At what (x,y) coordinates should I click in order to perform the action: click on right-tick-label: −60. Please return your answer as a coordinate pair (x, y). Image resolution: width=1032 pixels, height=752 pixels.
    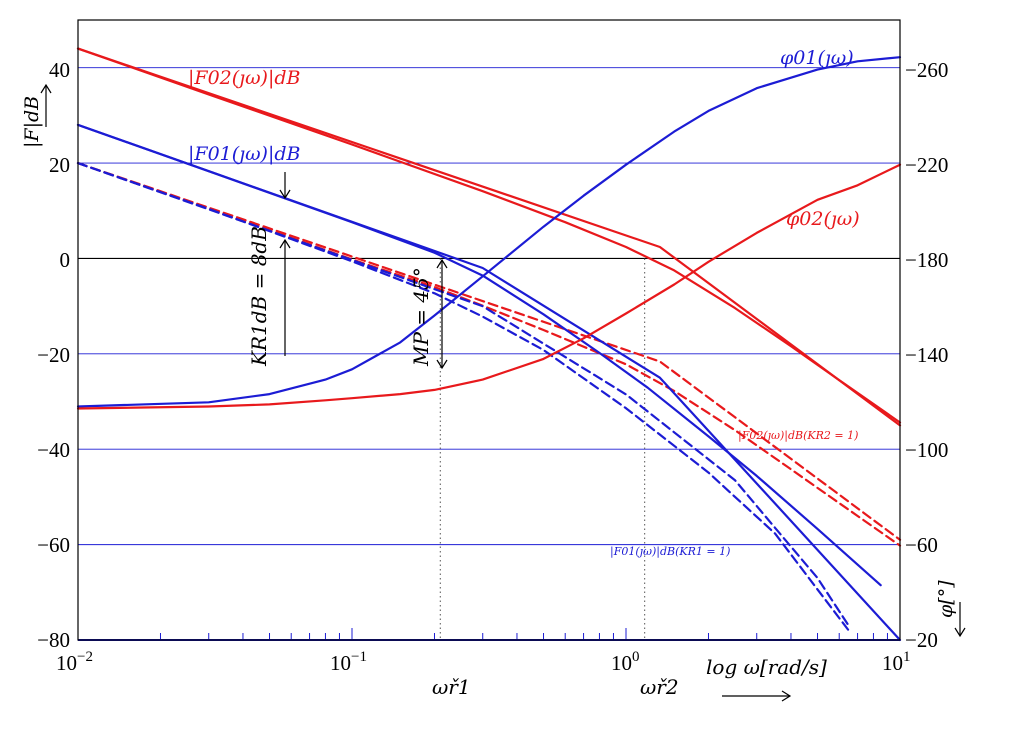
    Looking at the image, I should click on (921, 545).